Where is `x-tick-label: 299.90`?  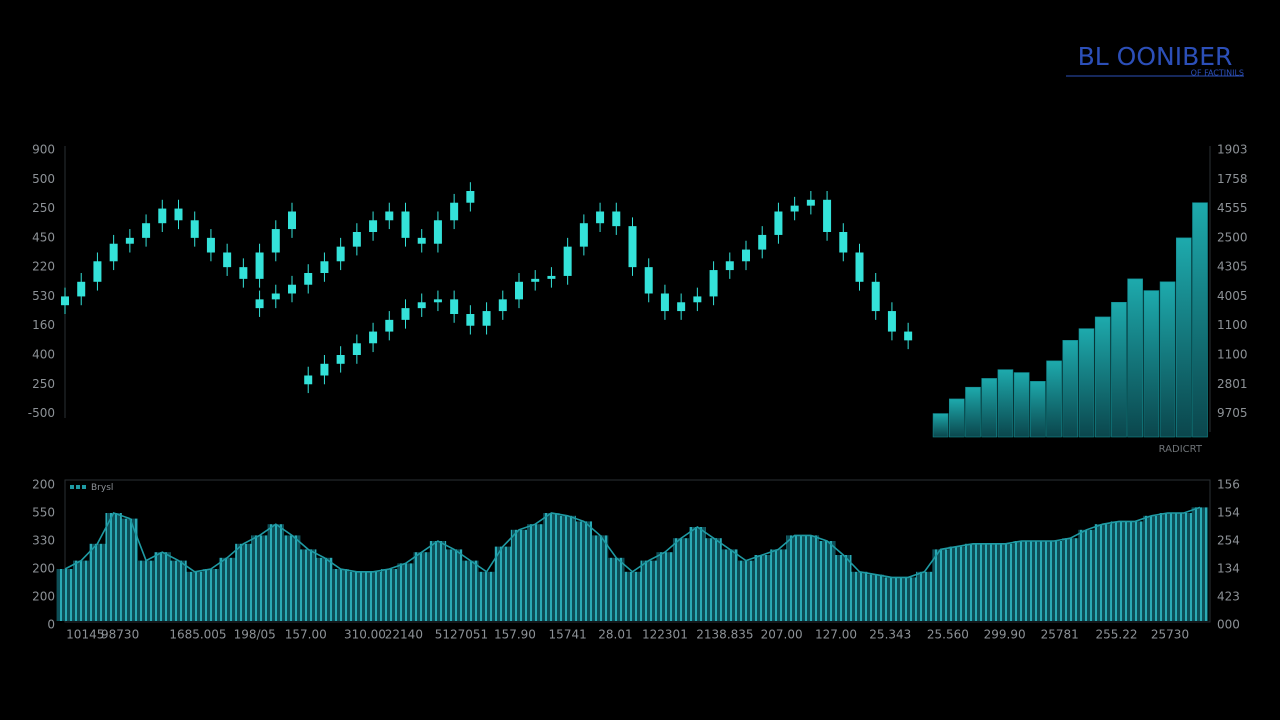 x-tick-label: 299.90 is located at coordinates (1005, 635).